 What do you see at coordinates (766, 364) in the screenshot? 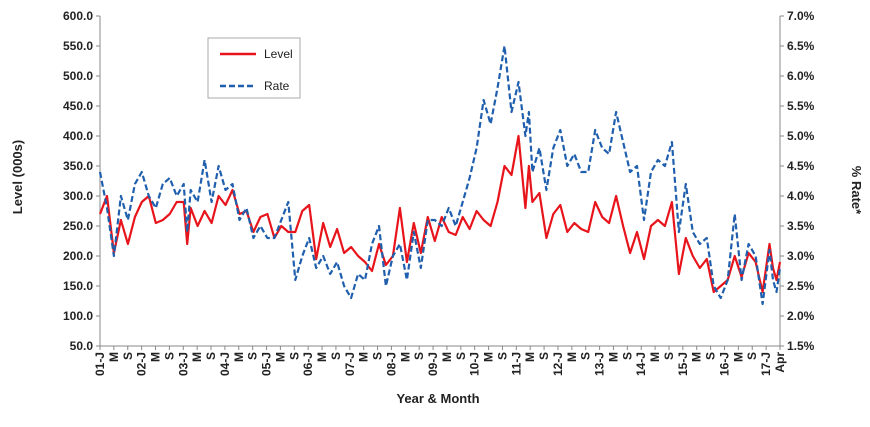
I see `x-tick-label: 17-J` at bounding box center [766, 364].